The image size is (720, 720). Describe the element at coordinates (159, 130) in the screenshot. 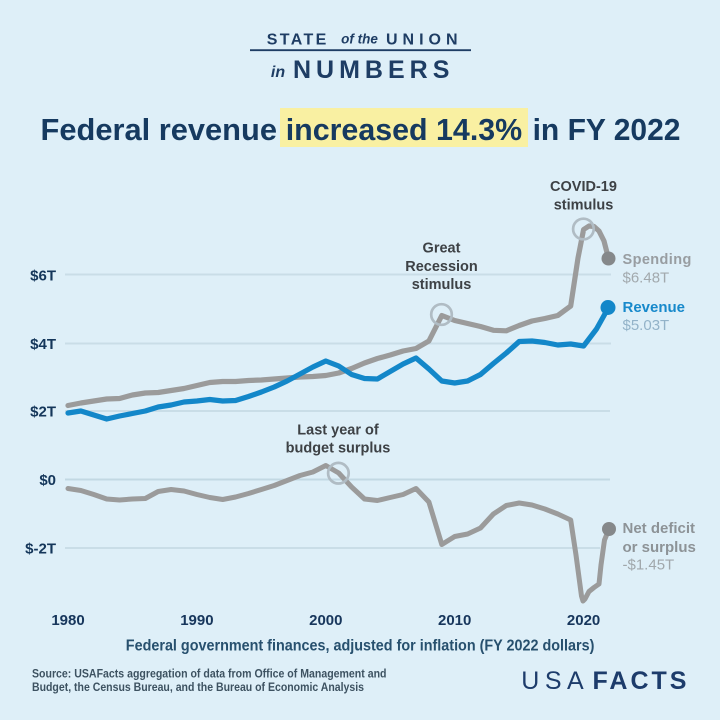

I see `svg-text: Federal revenue` at that location.